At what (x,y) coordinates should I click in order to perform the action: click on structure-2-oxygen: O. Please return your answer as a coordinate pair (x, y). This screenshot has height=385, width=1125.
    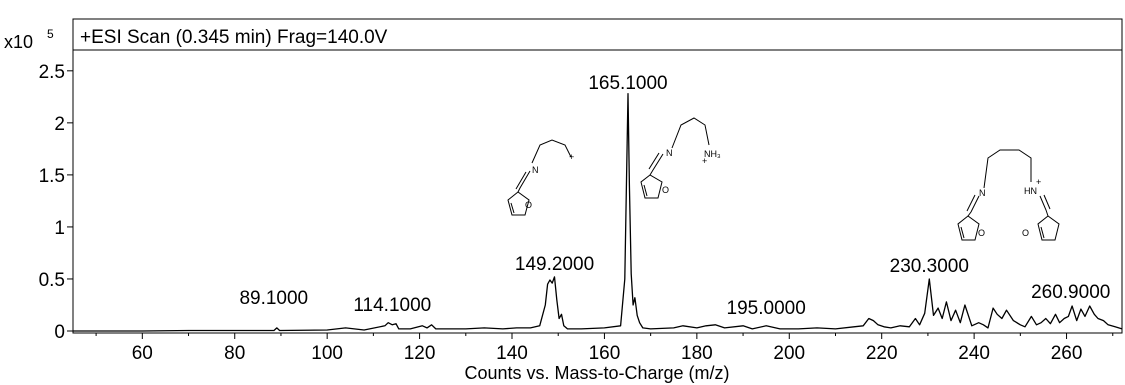
    Looking at the image, I should click on (665, 190).